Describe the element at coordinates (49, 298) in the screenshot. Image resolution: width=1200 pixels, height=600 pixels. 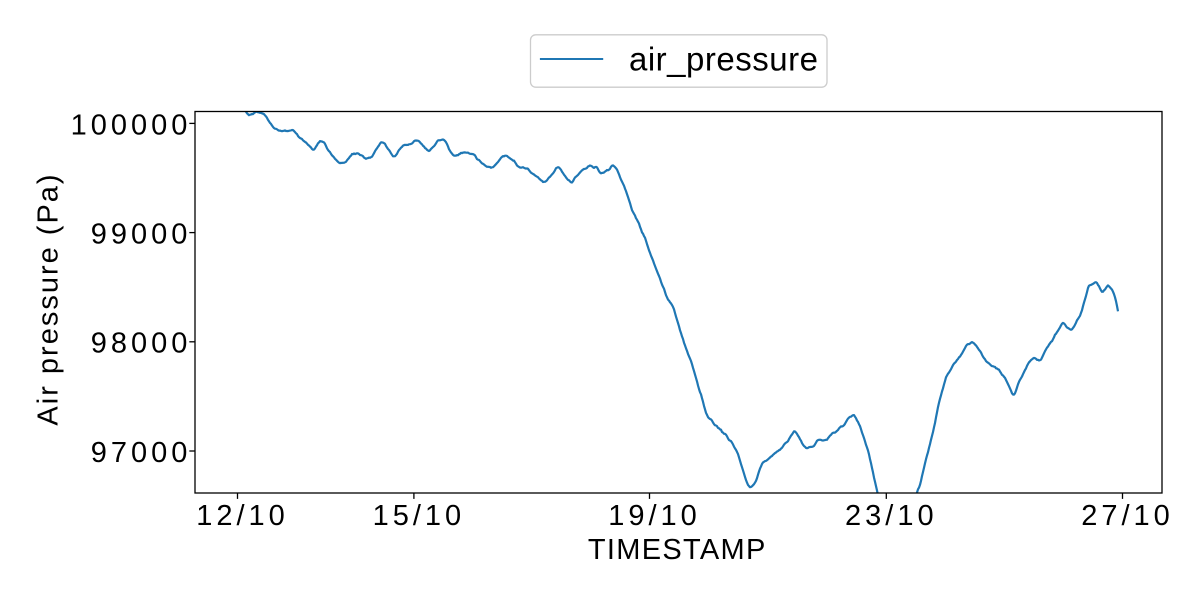
I see `svg-text: Air pressure (Pa)` at that location.